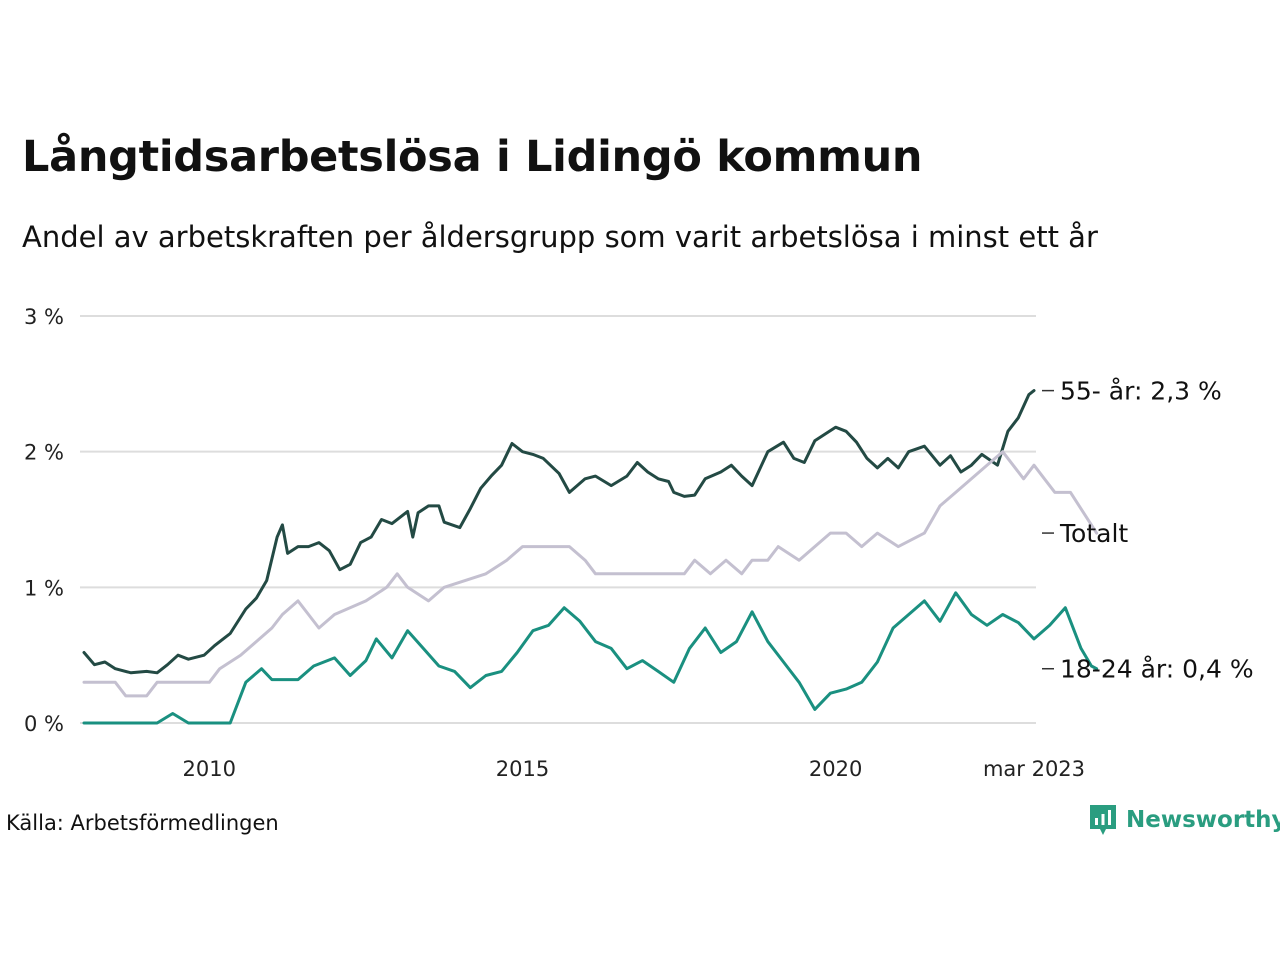 This screenshot has height=960, width=1280. Describe the element at coordinates (142, 823) in the screenshot. I see `source-note: Källa: Arbetsförmedlingen` at that location.